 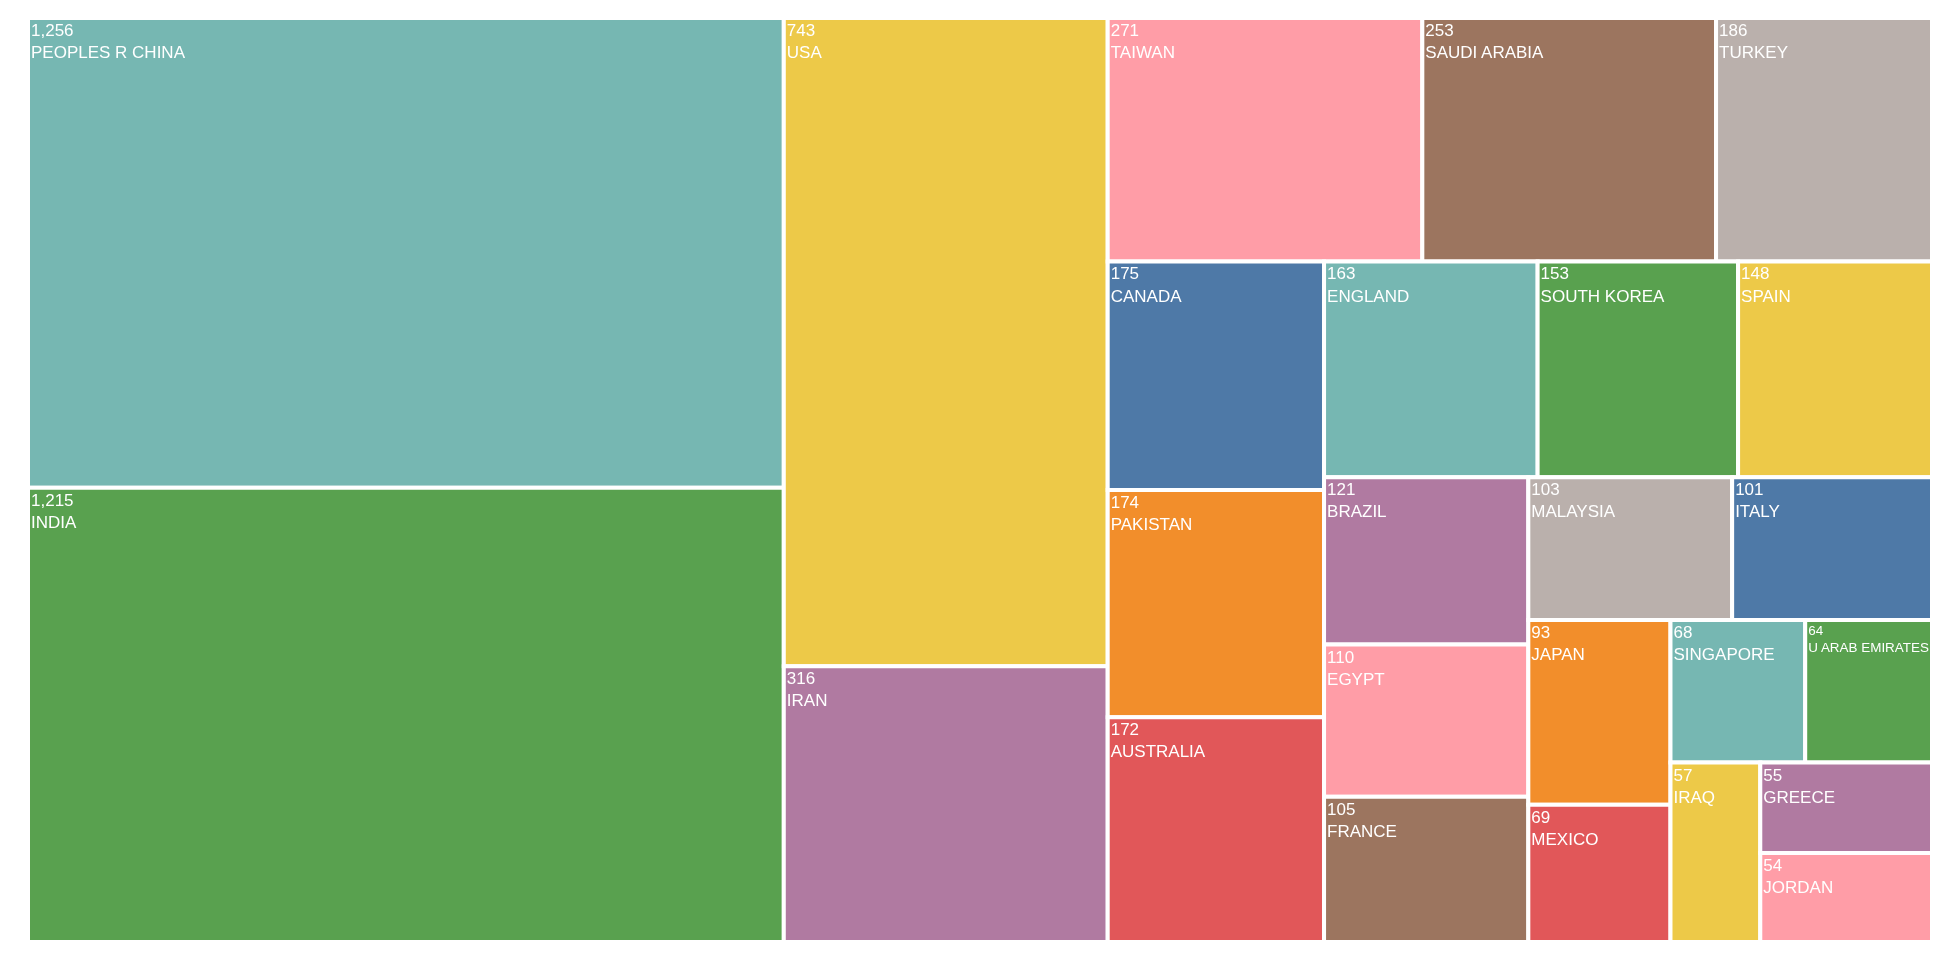 What do you see at coordinates (1158, 752) in the screenshot?
I see `category-label: AUSTRALIA` at bounding box center [1158, 752].